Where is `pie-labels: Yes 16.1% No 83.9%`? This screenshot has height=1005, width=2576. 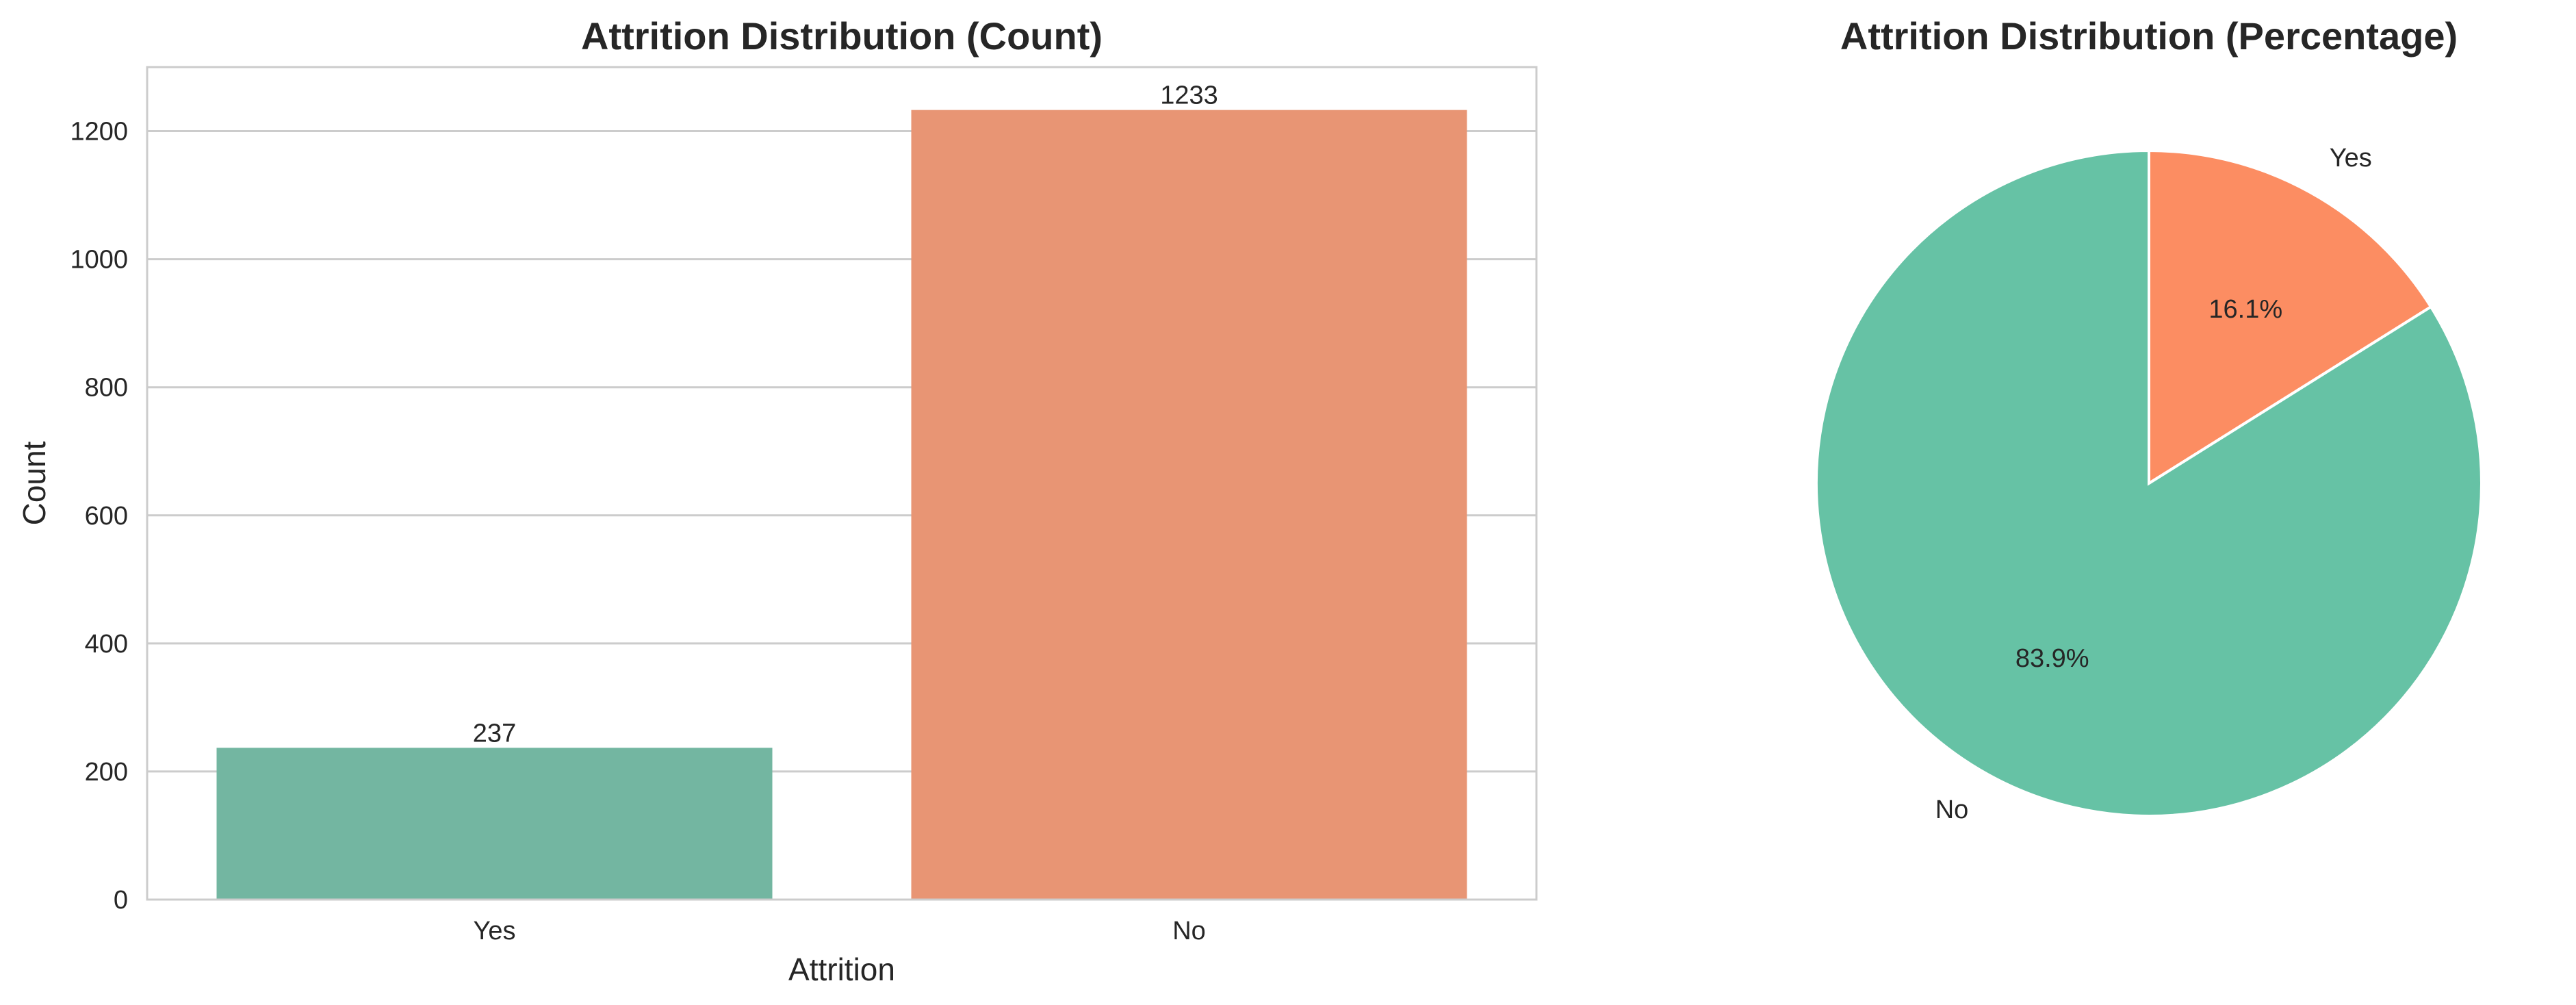
pie-labels: Yes 16.1% No 83.9% is located at coordinates (2153, 484).